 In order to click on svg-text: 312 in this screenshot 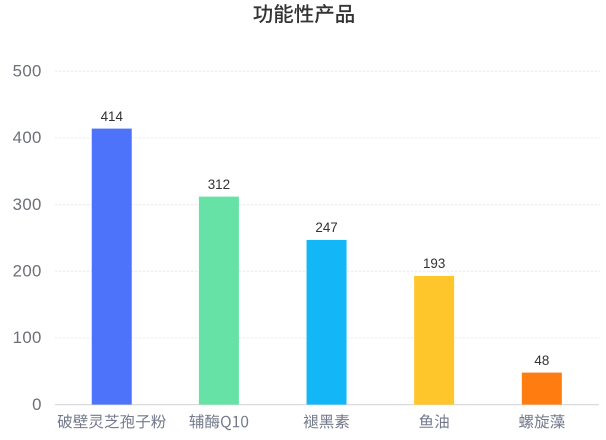, I will do `click(219, 184)`.